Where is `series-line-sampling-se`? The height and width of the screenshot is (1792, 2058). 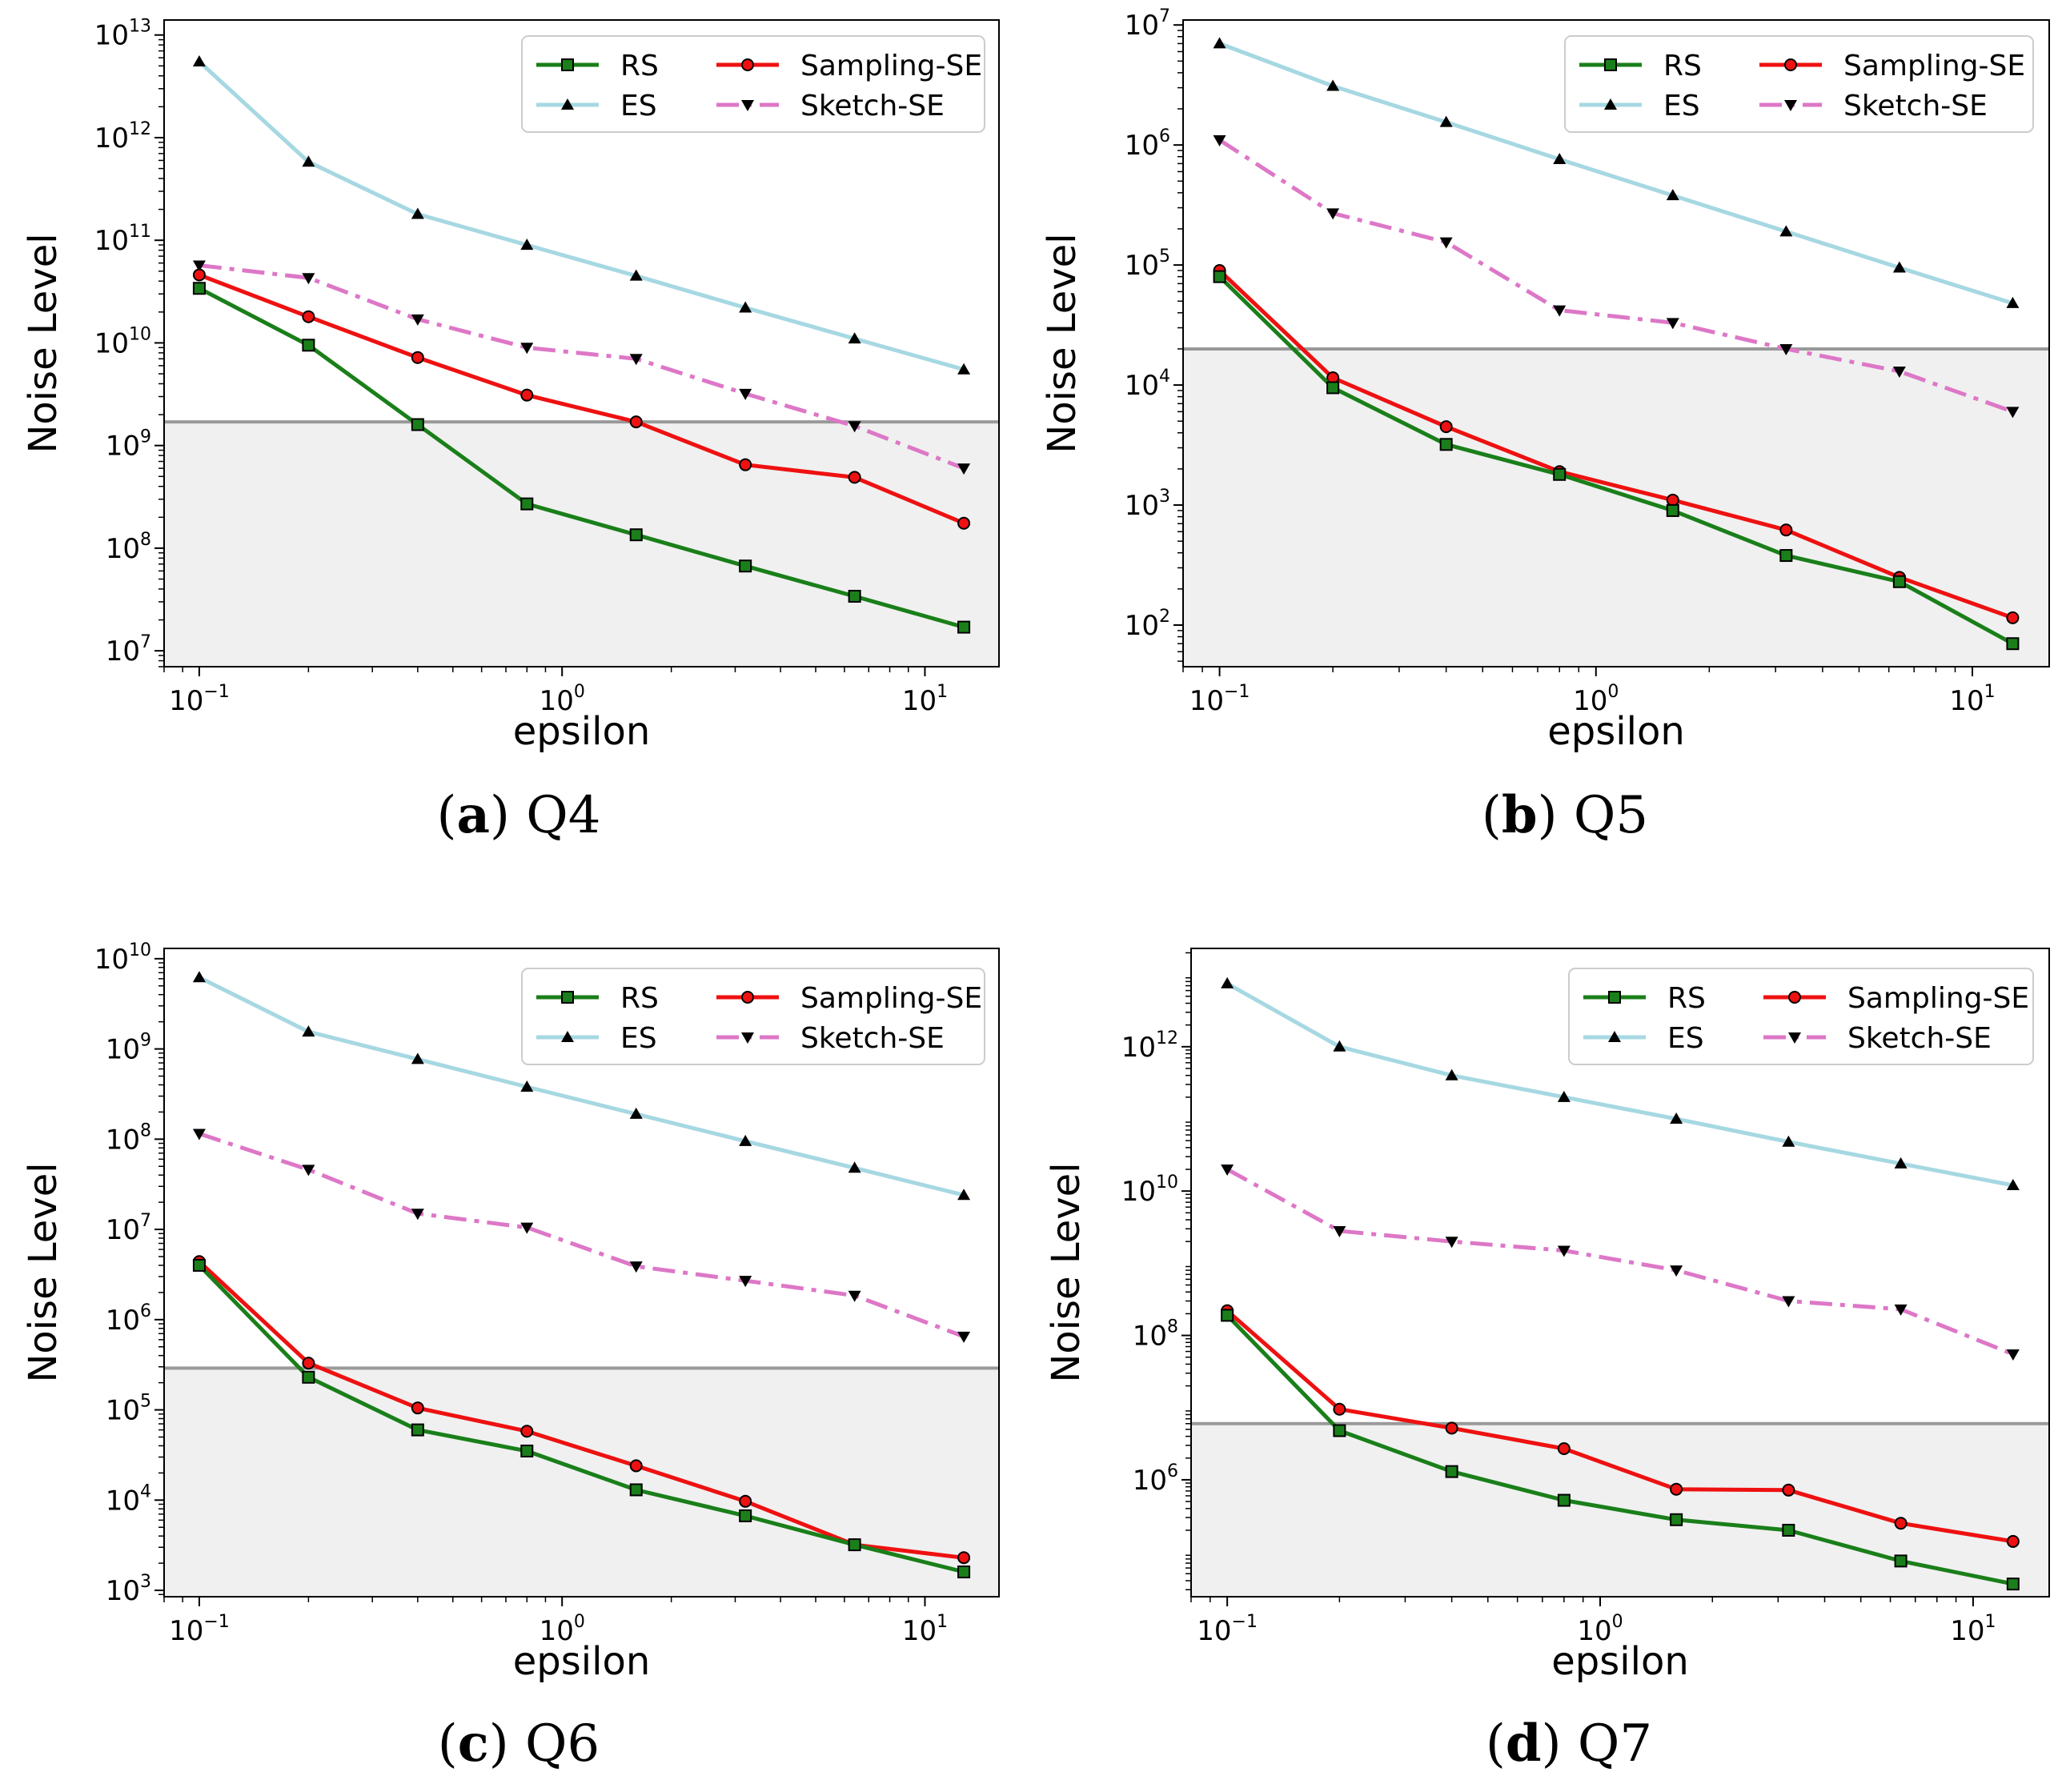
series-line-sampling-se is located at coordinates (581, 1410).